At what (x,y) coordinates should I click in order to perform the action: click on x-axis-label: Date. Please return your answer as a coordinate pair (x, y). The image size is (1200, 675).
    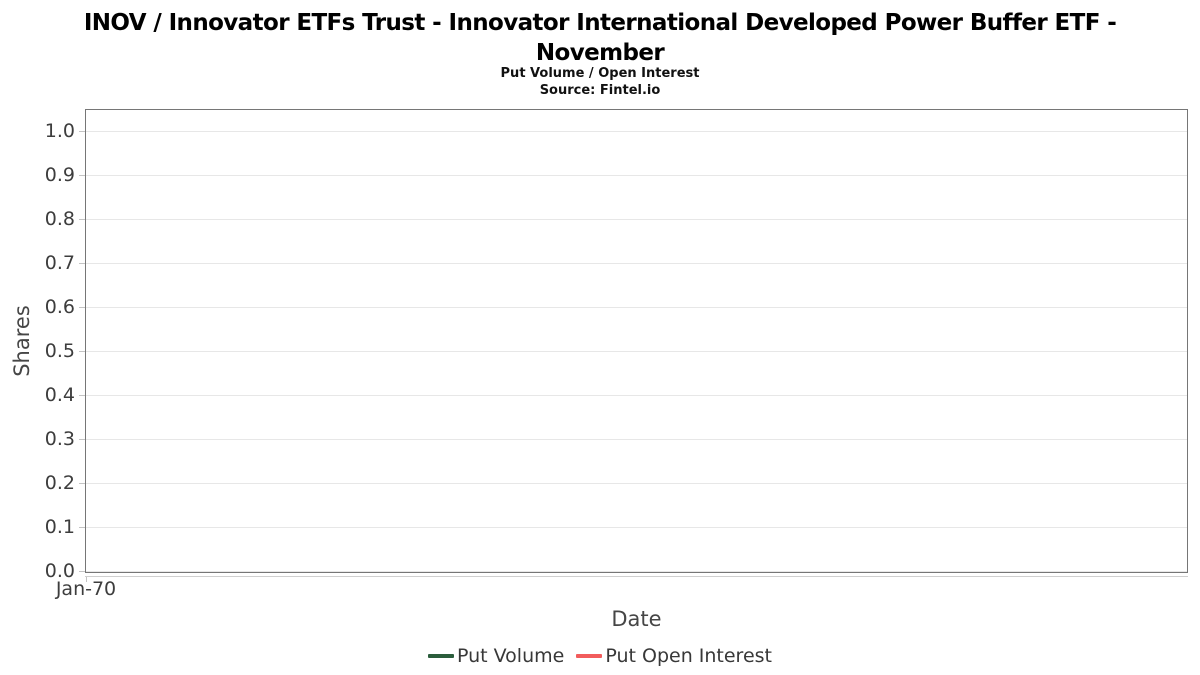
    Looking at the image, I should click on (636, 619).